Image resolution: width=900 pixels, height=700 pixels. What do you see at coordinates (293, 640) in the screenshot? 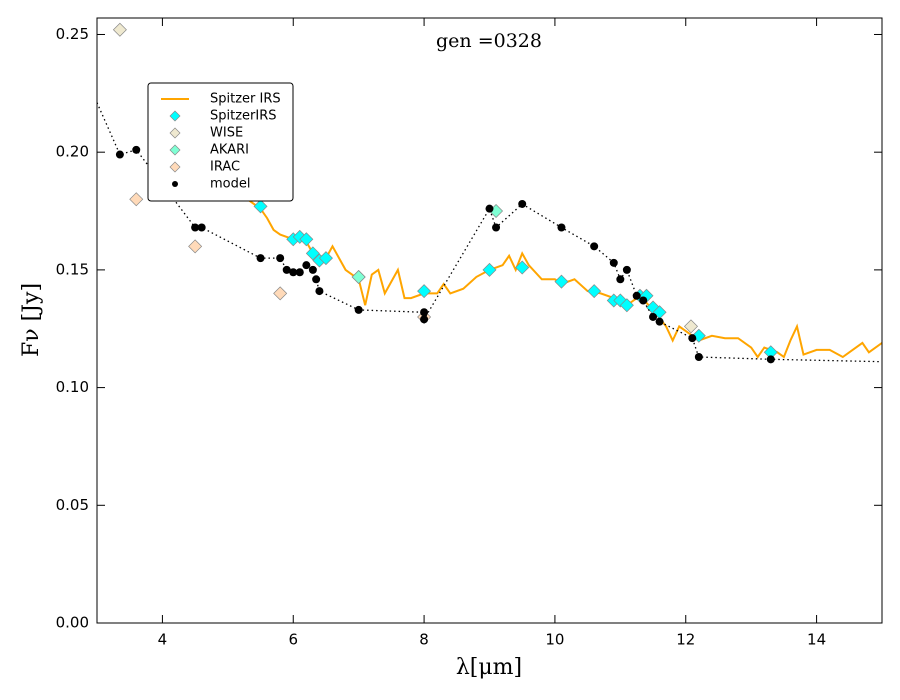
I see `x-tick-label: 6` at bounding box center [293, 640].